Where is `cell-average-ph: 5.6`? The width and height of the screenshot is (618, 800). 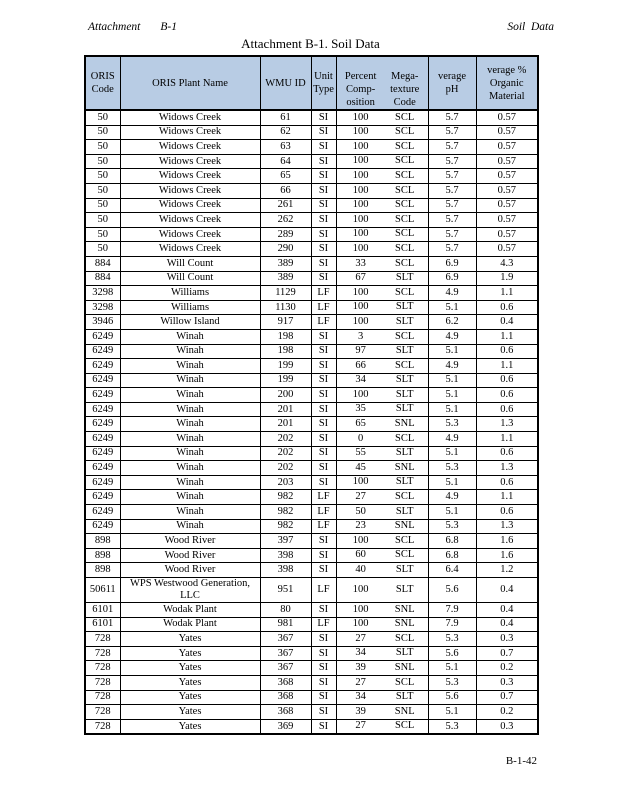
cell-average-ph: 5.6 is located at coordinates (452, 653).